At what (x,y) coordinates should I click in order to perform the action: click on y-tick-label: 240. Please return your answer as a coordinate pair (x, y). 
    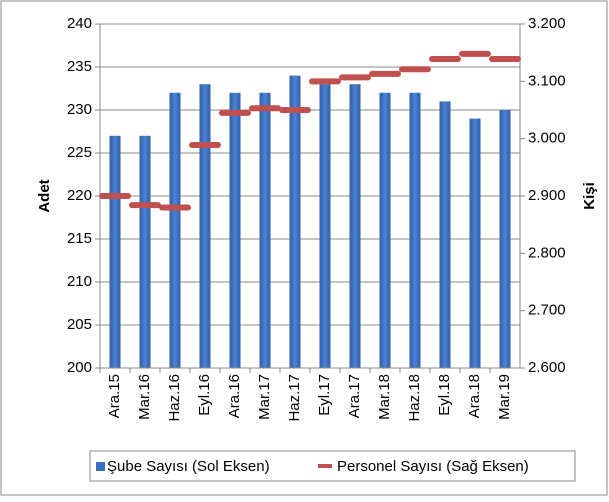
    Looking at the image, I should click on (79, 23).